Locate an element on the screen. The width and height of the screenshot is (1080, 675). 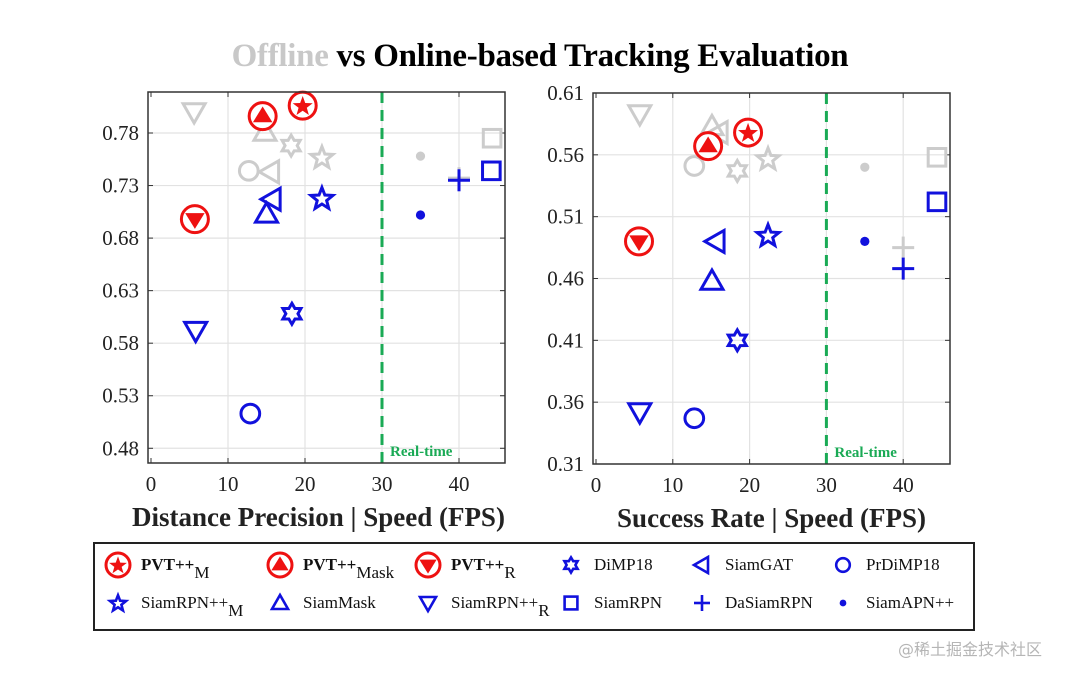
y-tick-label: 0.58 is located at coordinates (120, 343).